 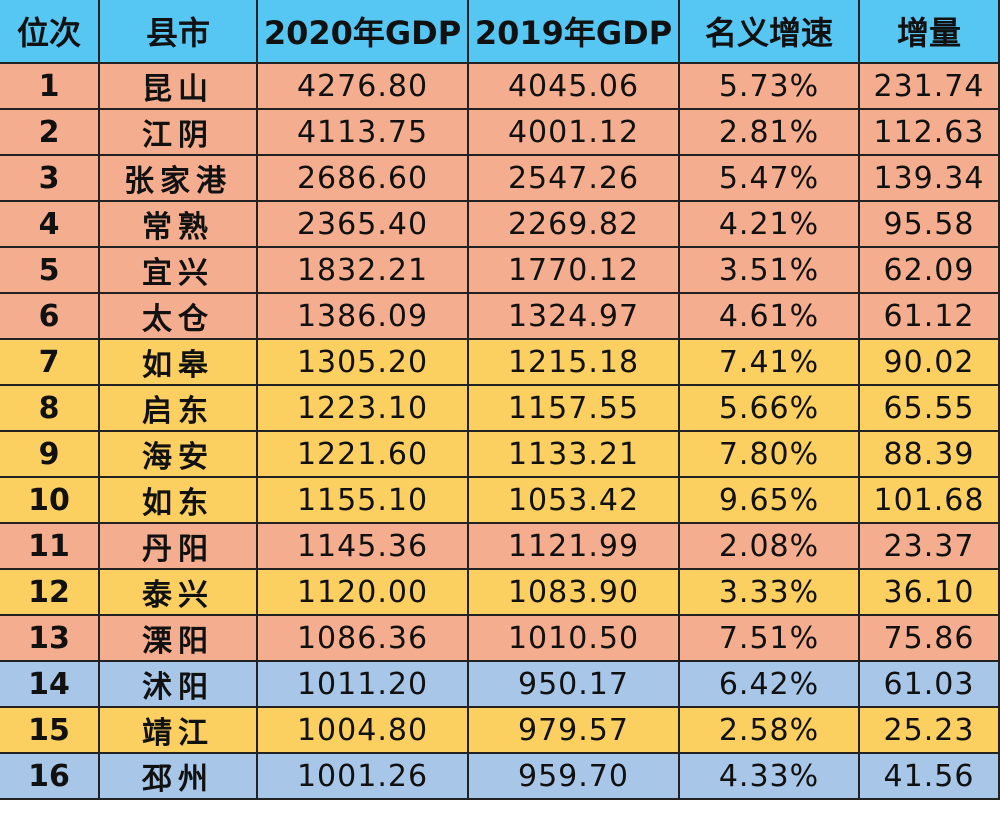 I want to click on growth-rate-cell: 5.73%, so click(x=769, y=86).